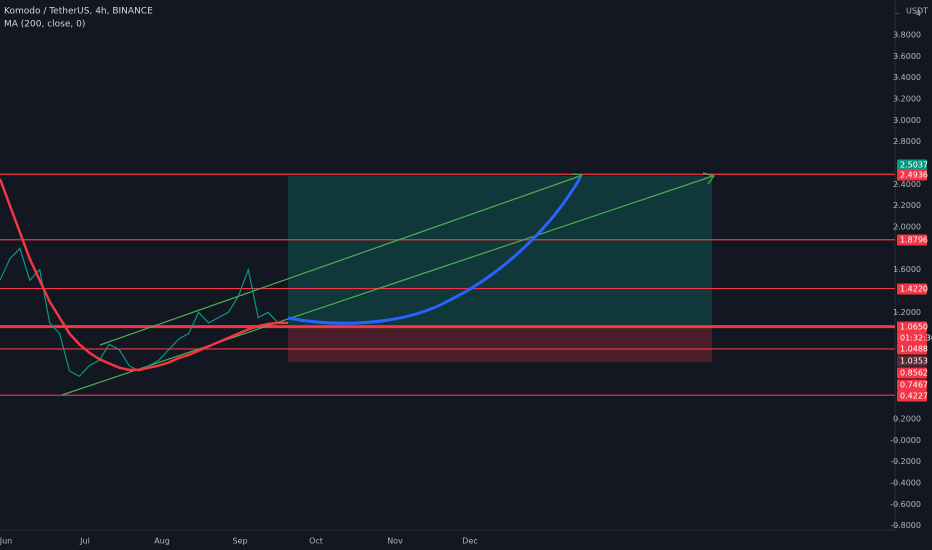  What do you see at coordinates (905, 504) in the screenshot?
I see `price-label: -0.6000` at bounding box center [905, 504].